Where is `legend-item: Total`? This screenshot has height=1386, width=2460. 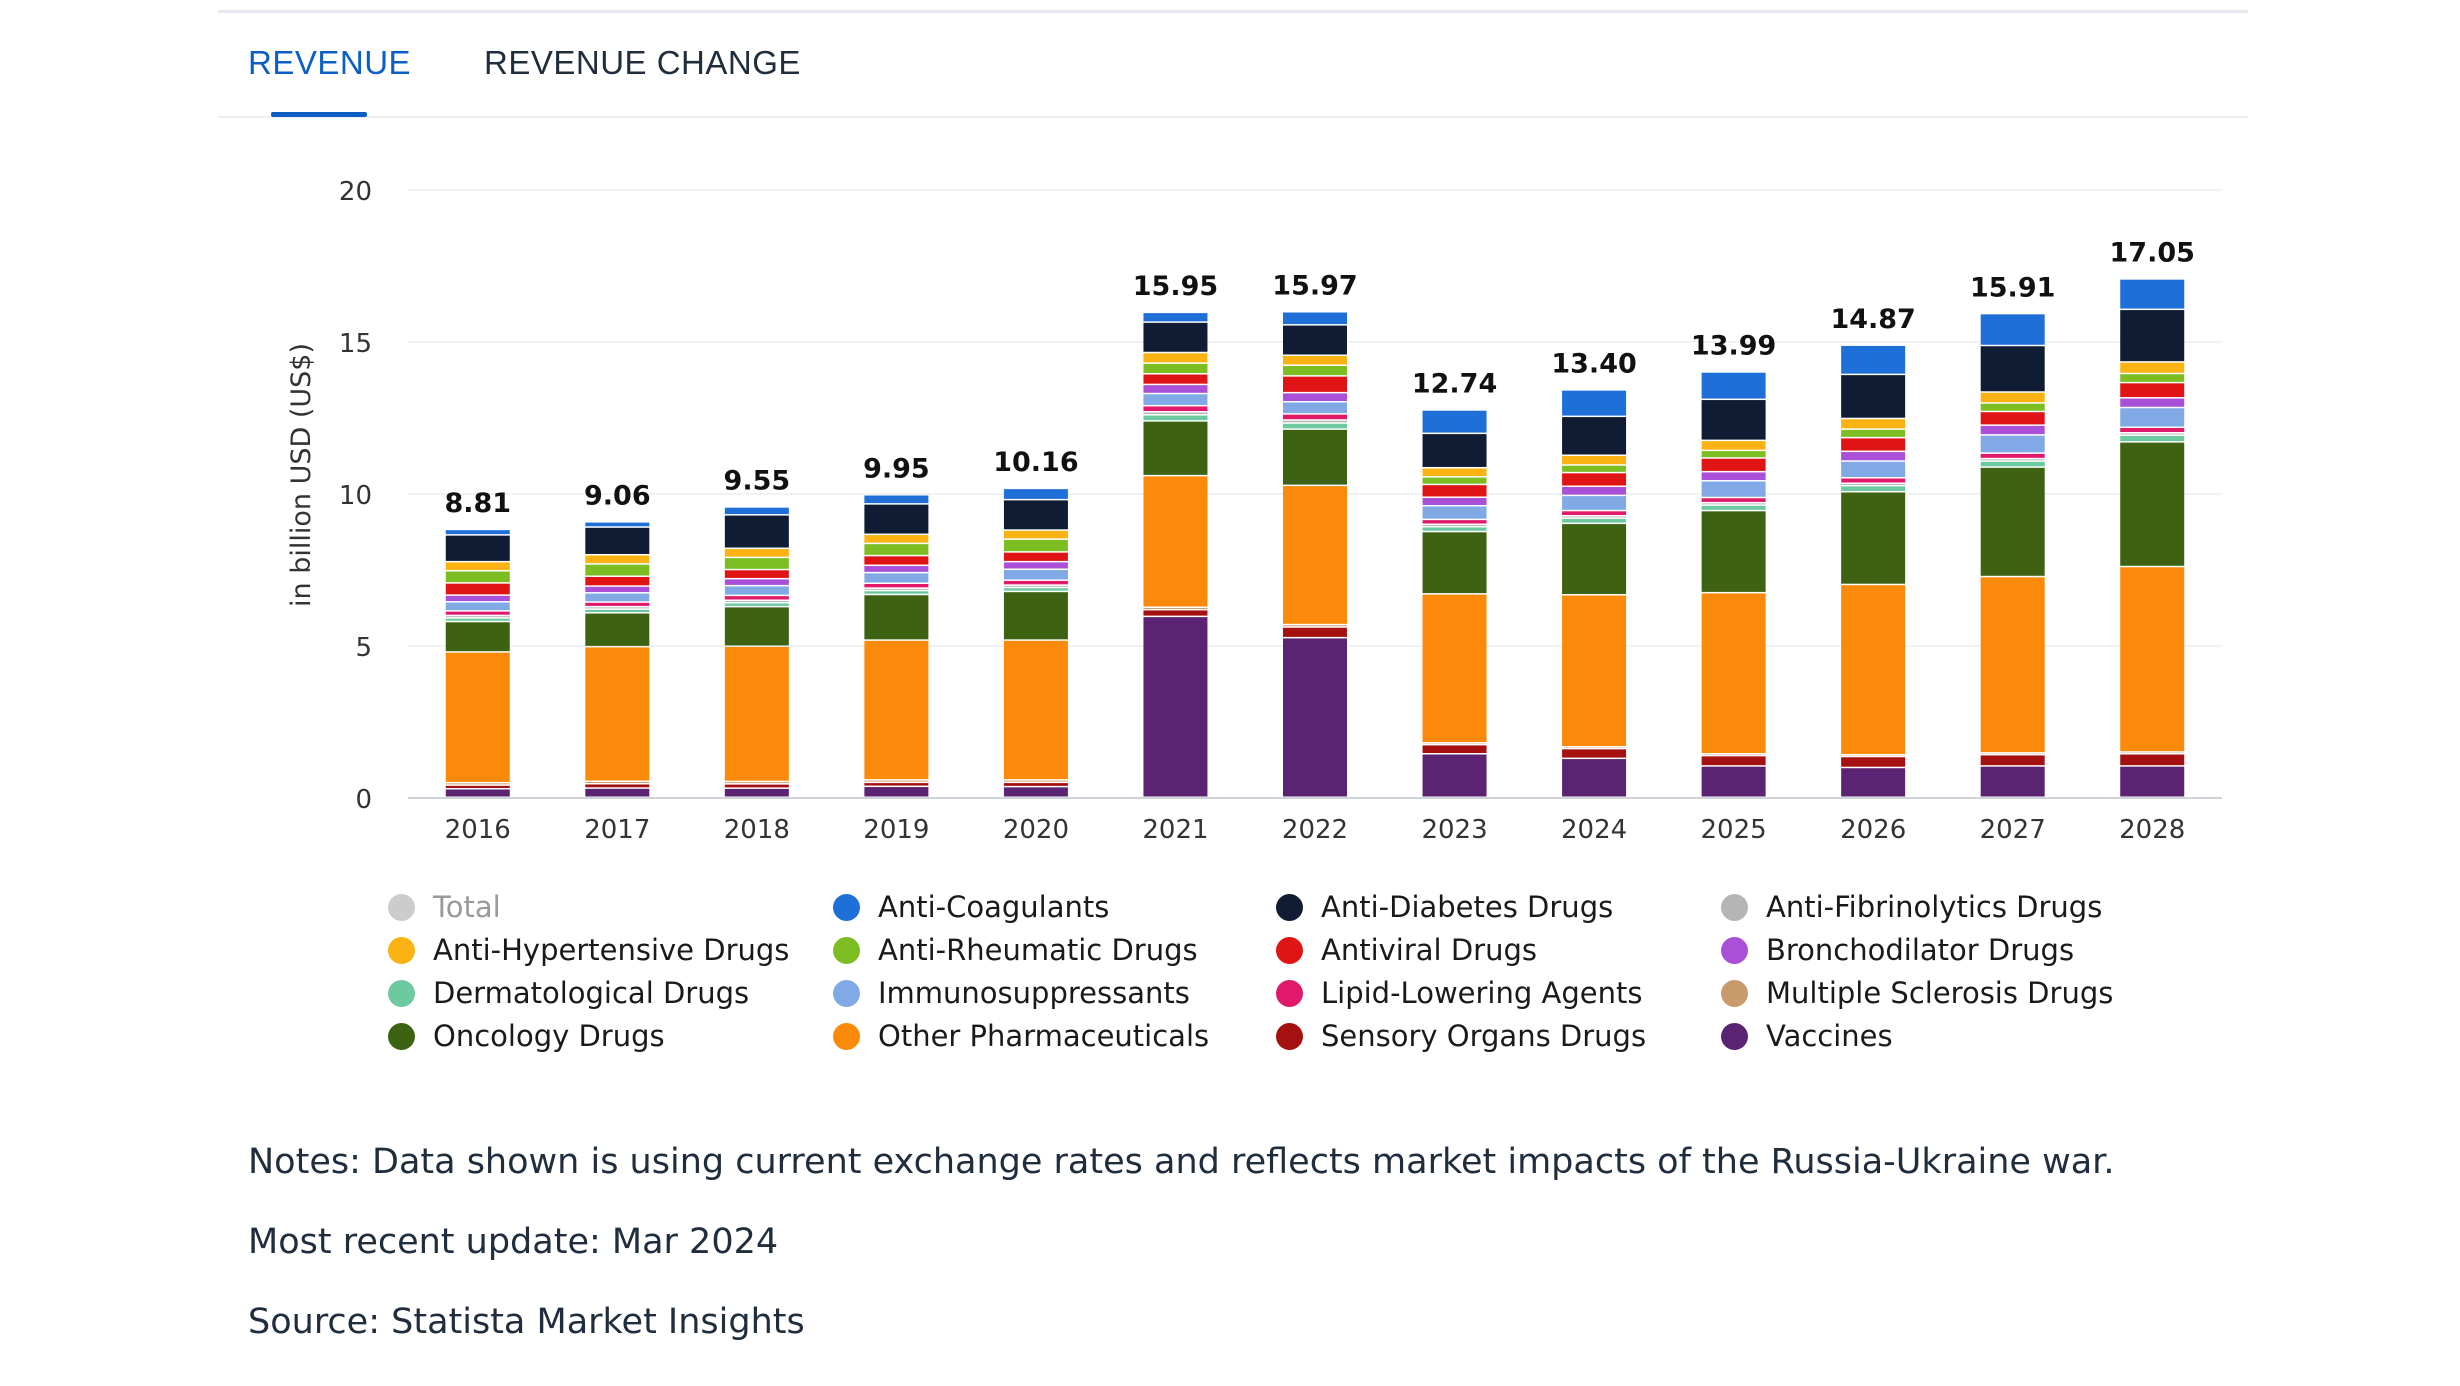
legend-item: Total is located at coordinates (444, 907).